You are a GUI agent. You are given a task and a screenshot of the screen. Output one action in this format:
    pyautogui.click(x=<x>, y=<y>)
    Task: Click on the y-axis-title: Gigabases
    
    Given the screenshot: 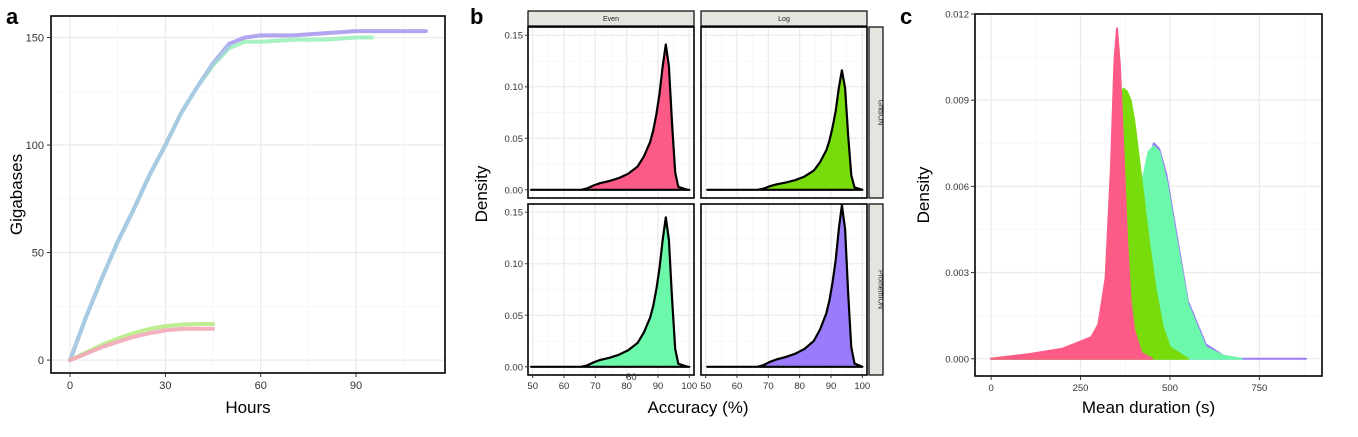 What is the action you would take?
    pyautogui.click(x=16, y=194)
    